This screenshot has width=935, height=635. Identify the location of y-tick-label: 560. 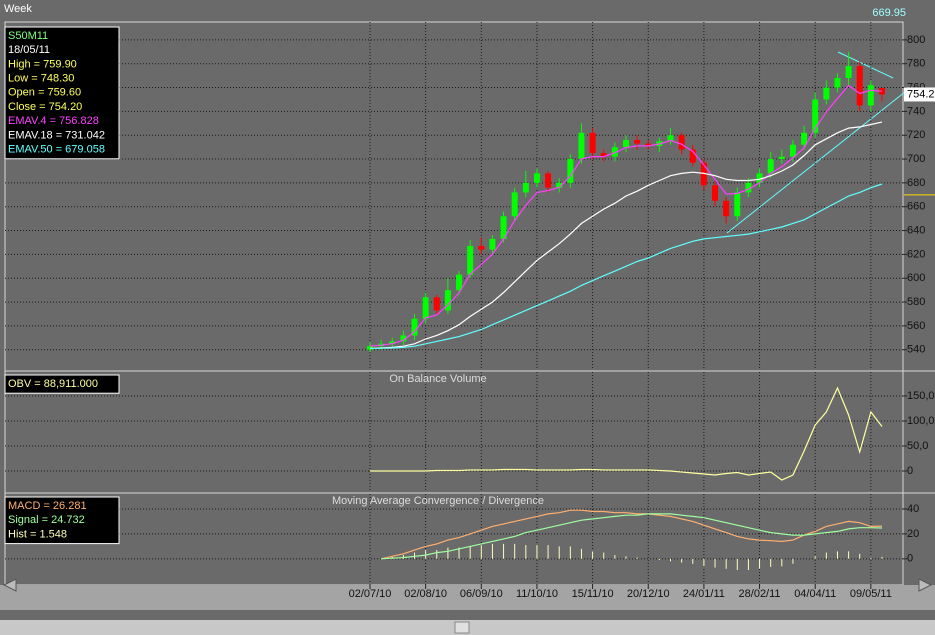
(916, 326).